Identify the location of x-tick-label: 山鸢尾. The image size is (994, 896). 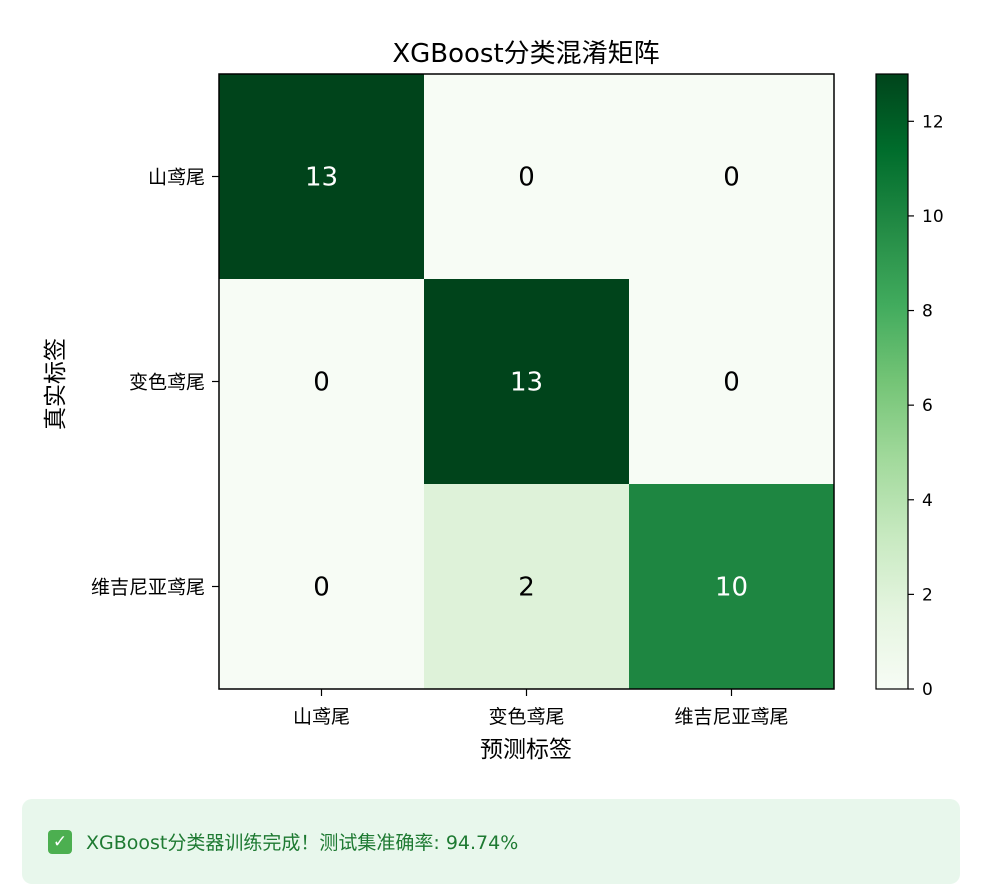
(321, 717).